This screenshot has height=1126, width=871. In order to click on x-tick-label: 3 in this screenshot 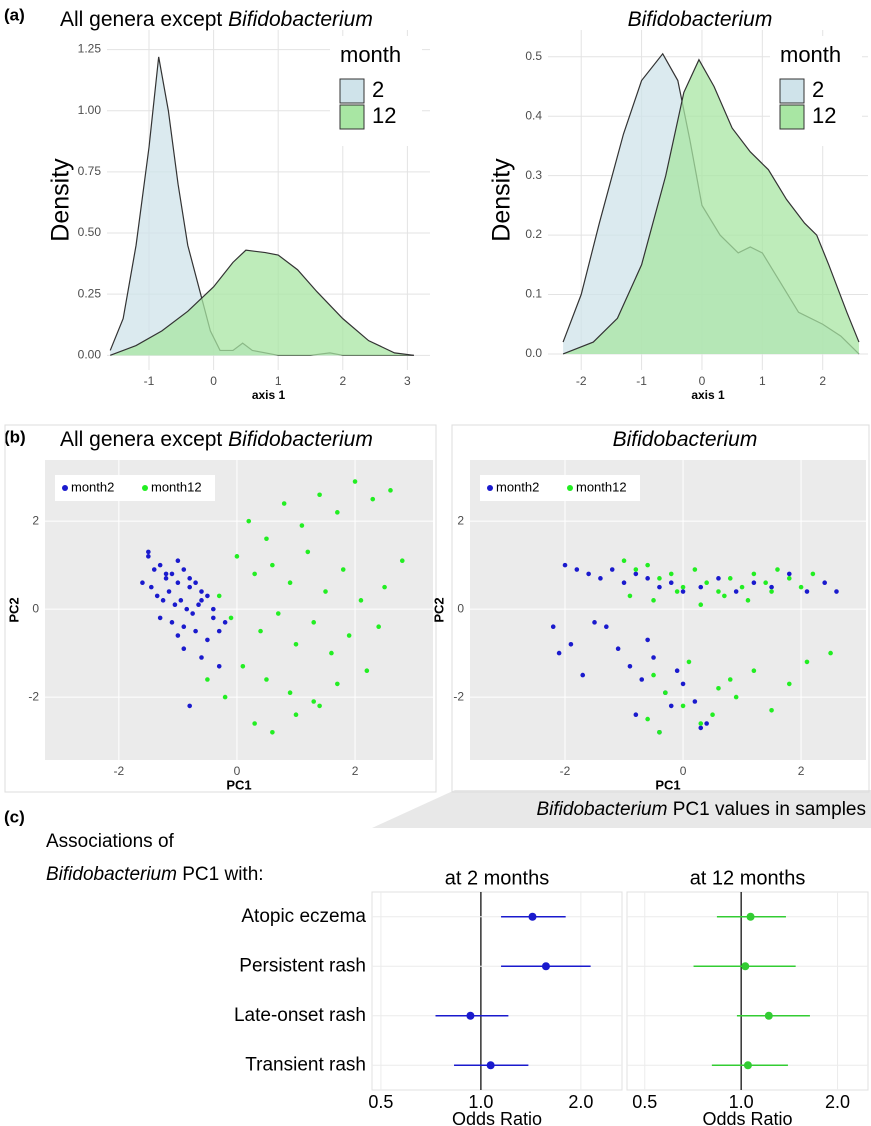, I will do `click(407, 381)`.